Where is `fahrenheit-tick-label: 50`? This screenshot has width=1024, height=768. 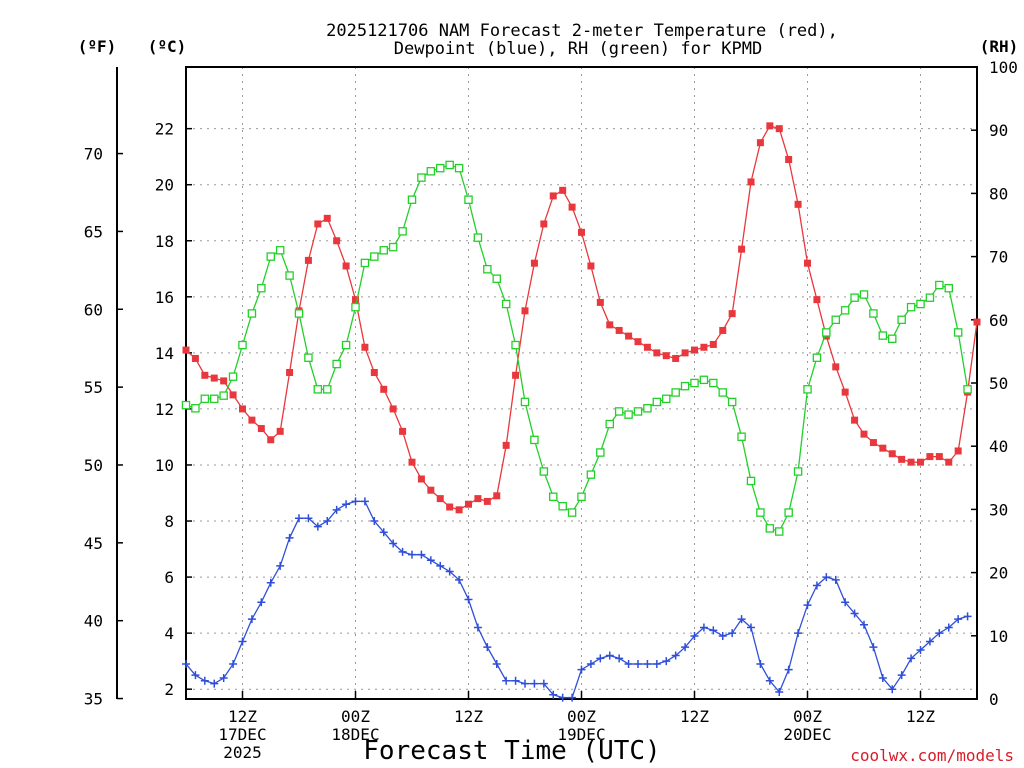
fahrenheit-tick-label: 50 is located at coordinates (93, 465).